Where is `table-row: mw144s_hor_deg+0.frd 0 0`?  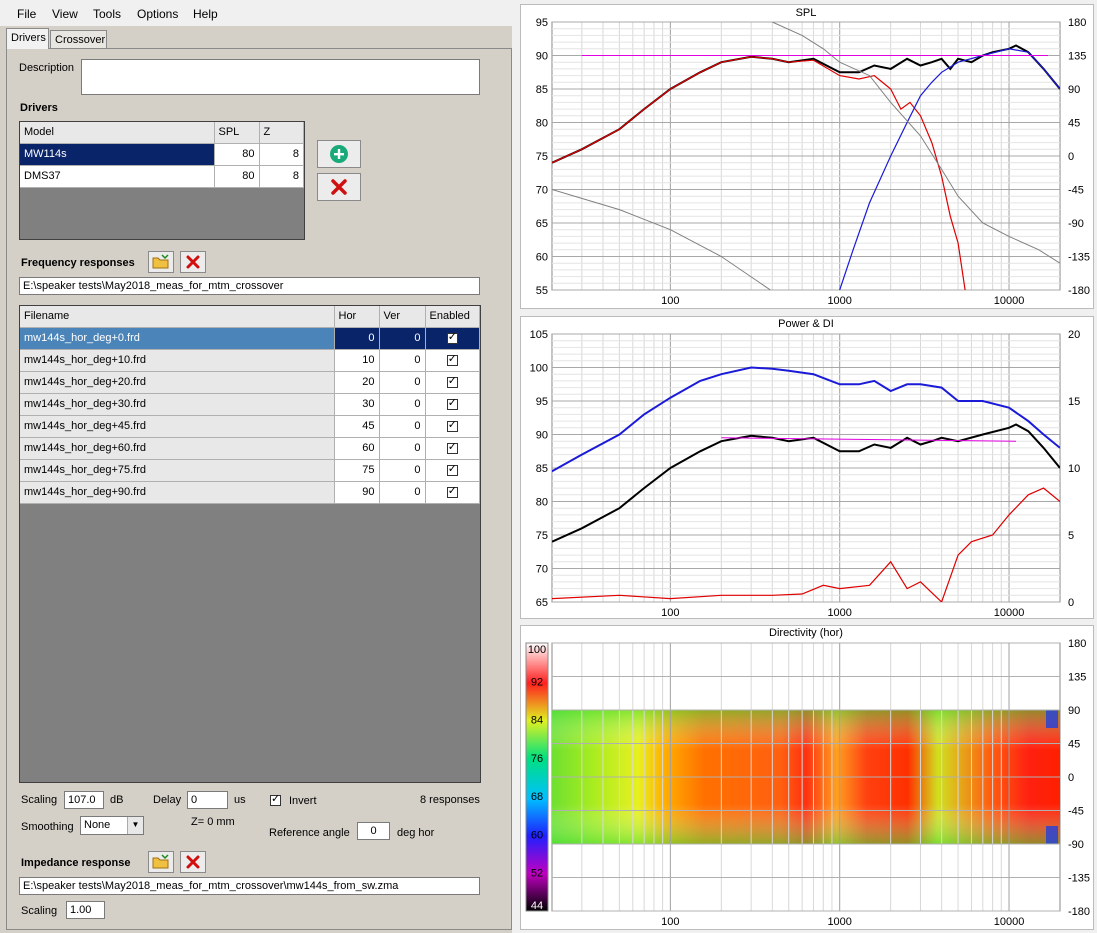 table-row: mw144s_hor_deg+0.frd 0 0 is located at coordinates (250, 338).